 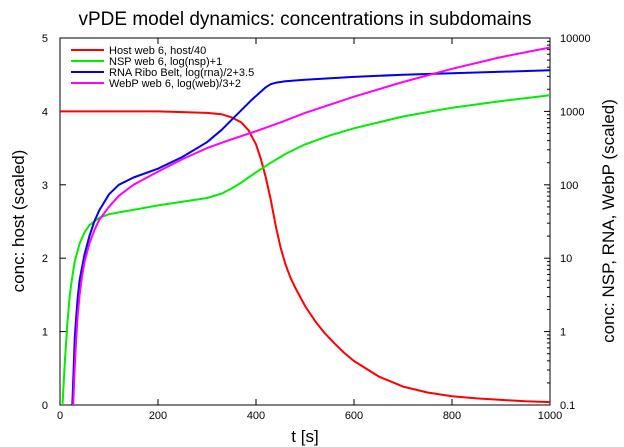 What do you see at coordinates (354, 416) in the screenshot?
I see `x-tick-label: 600` at bounding box center [354, 416].